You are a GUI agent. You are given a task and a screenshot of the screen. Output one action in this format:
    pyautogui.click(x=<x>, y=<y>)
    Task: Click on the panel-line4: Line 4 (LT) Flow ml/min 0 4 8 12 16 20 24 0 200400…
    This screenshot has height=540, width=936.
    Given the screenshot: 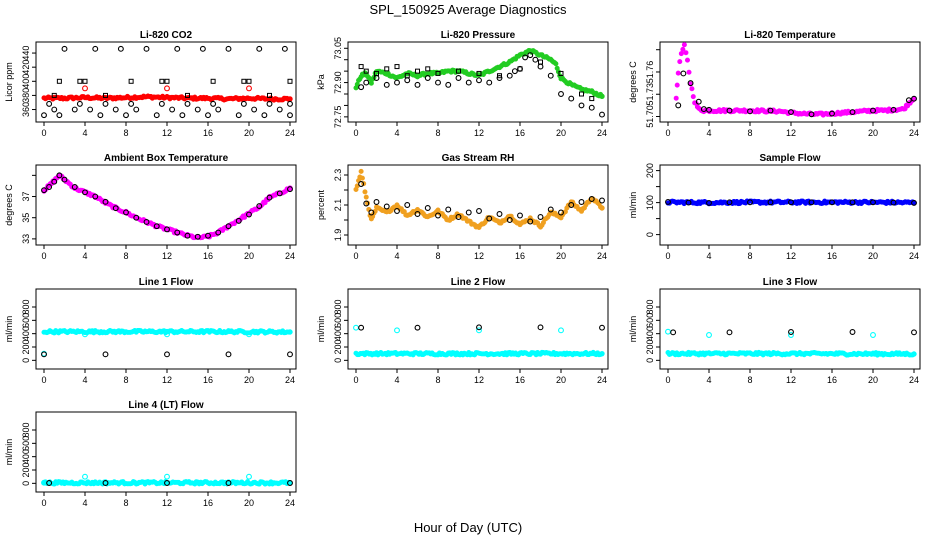 What is the action you would take?
    pyautogui.click(x=150, y=454)
    